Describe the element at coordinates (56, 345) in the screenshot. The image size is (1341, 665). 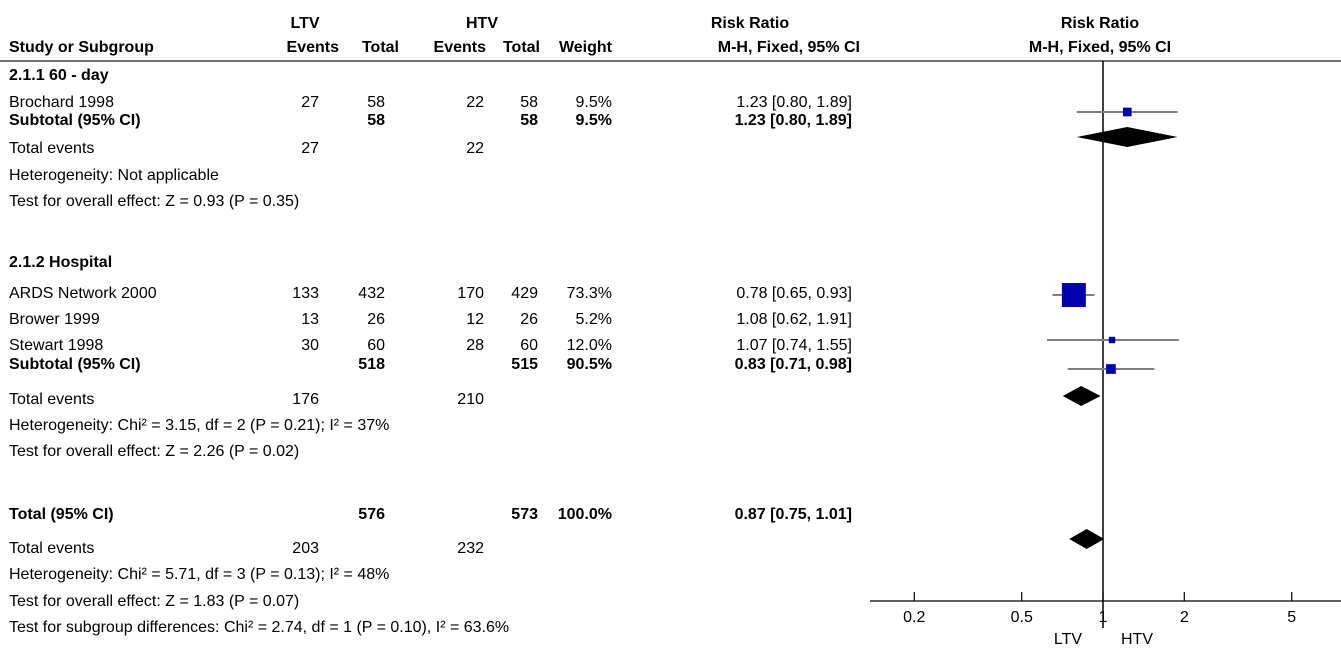
I see `study-name: Stewart 1998` at that location.